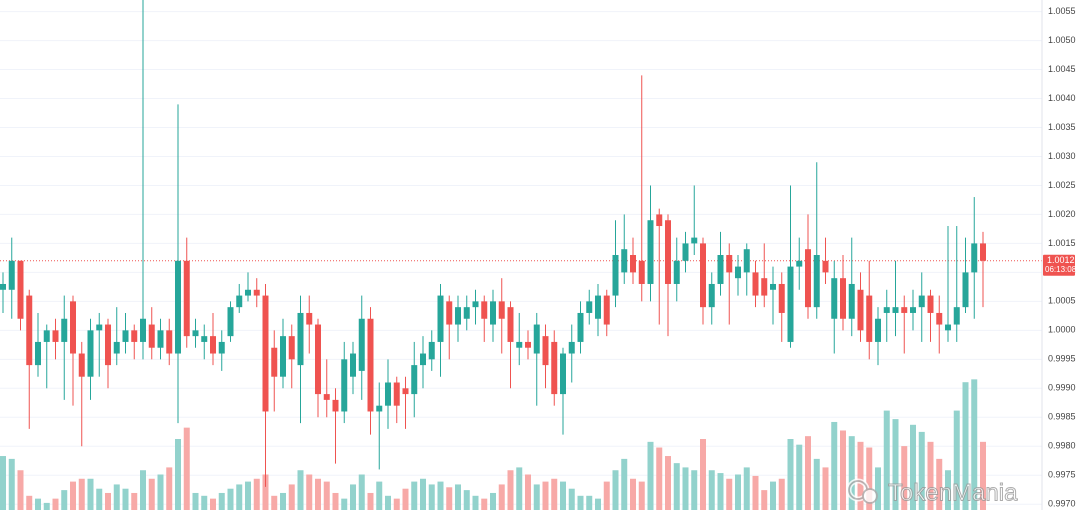 The width and height of the screenshot is (1080, 510). Describe the element at coordinates (1061, 260) in the screenshot. I see `price-label: 1.0012` at that location.